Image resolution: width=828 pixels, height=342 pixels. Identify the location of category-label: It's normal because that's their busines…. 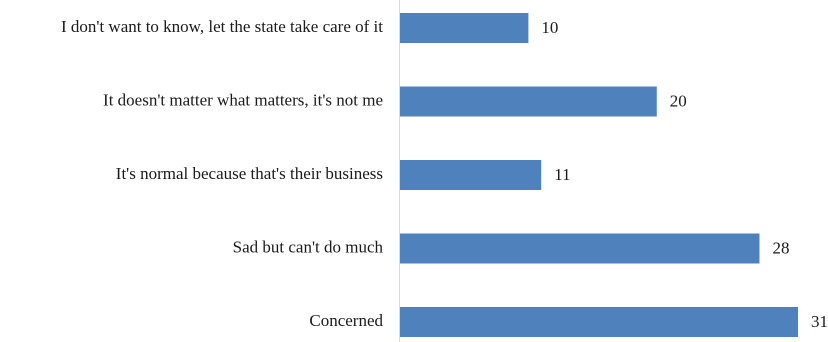
(249, 173).